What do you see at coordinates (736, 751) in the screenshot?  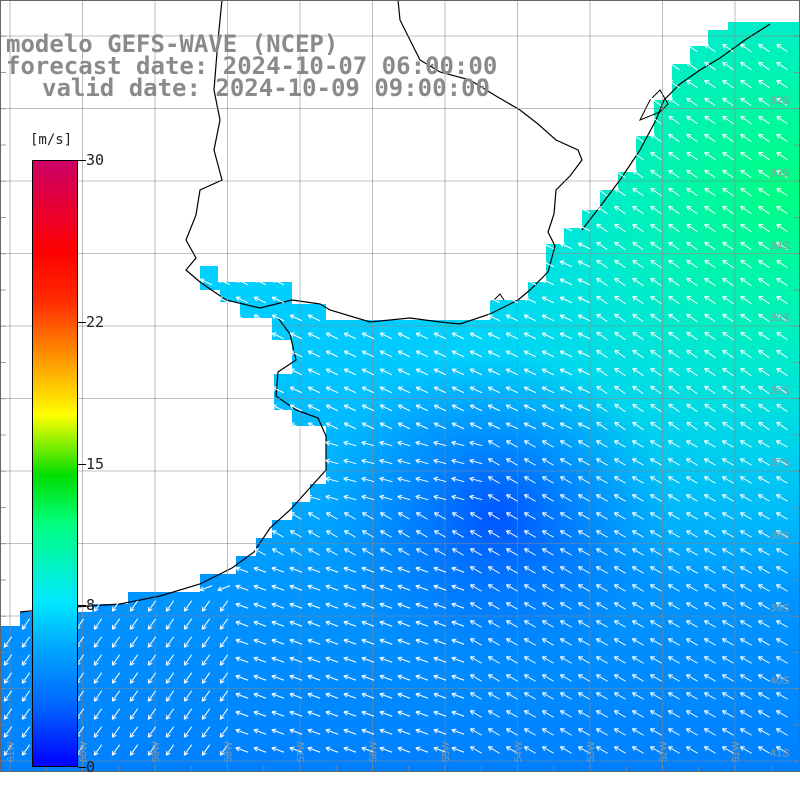 I see `longitude-label: 51W` at bounding box center [736, 751].